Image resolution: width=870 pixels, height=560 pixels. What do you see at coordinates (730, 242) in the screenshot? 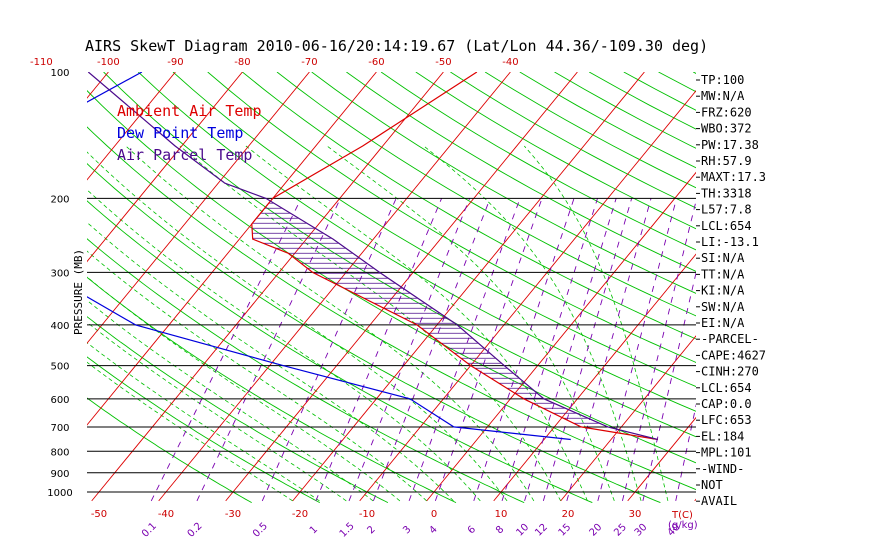
I see `index-label: LI:-13.1` at bounding box center [730, 242].